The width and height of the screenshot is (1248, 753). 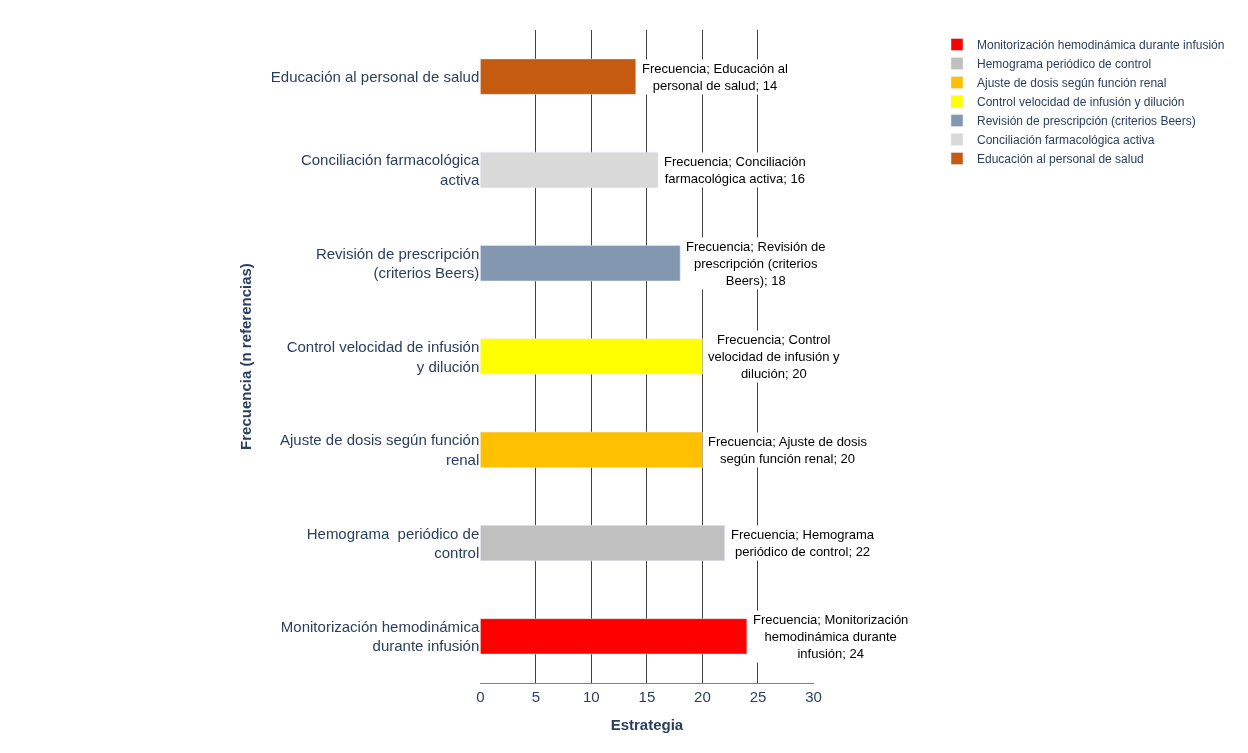 I want to click on x-tick-label: 30, so click(x=813, y=696).